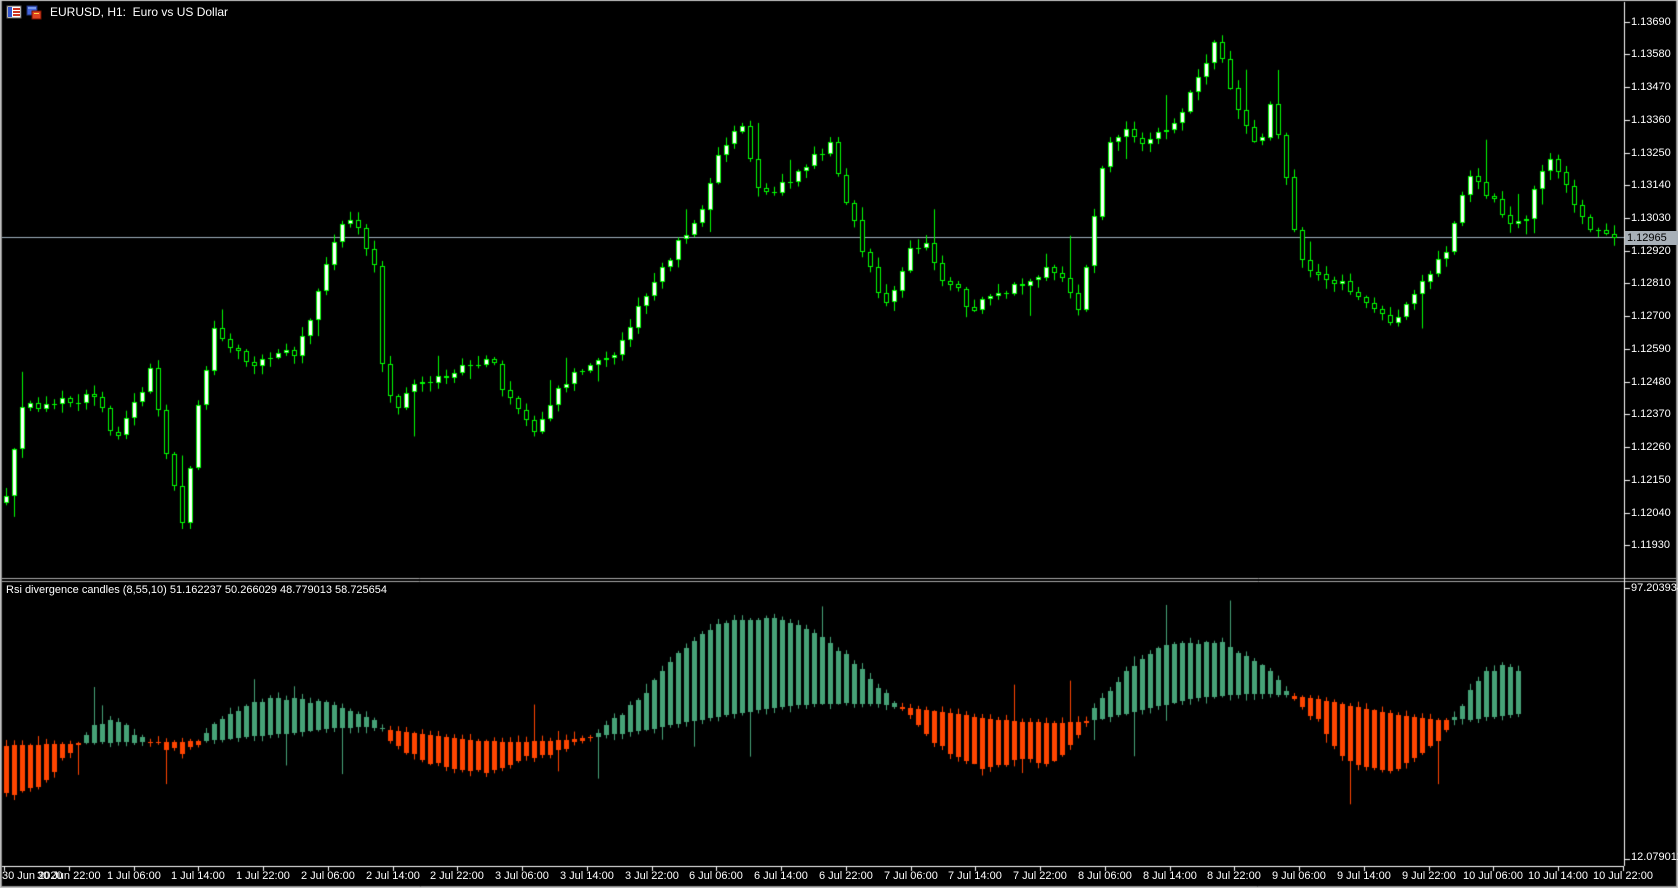 The image size is (1678, 888). I want to click on time-axis-label: 2 Jul 14:00, so click(393, 876).